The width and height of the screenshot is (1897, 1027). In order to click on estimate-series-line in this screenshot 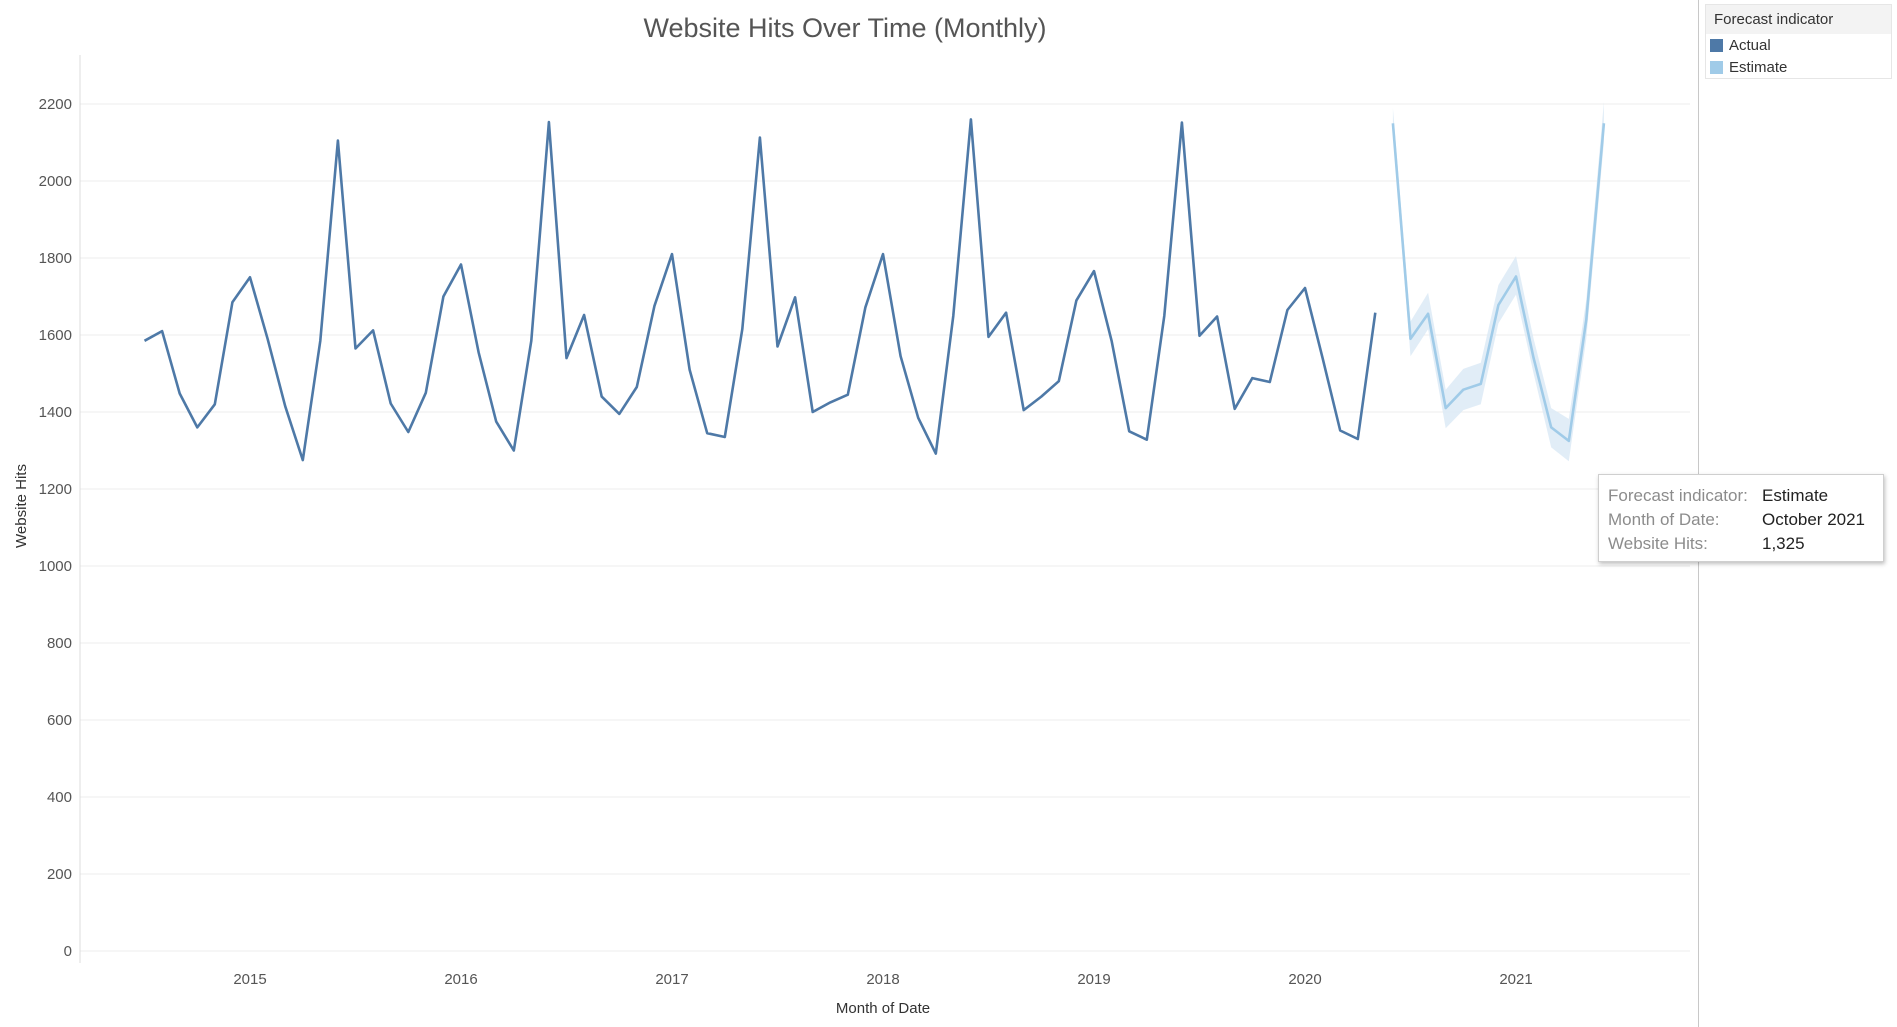, I will do `click(1498, 283)`.